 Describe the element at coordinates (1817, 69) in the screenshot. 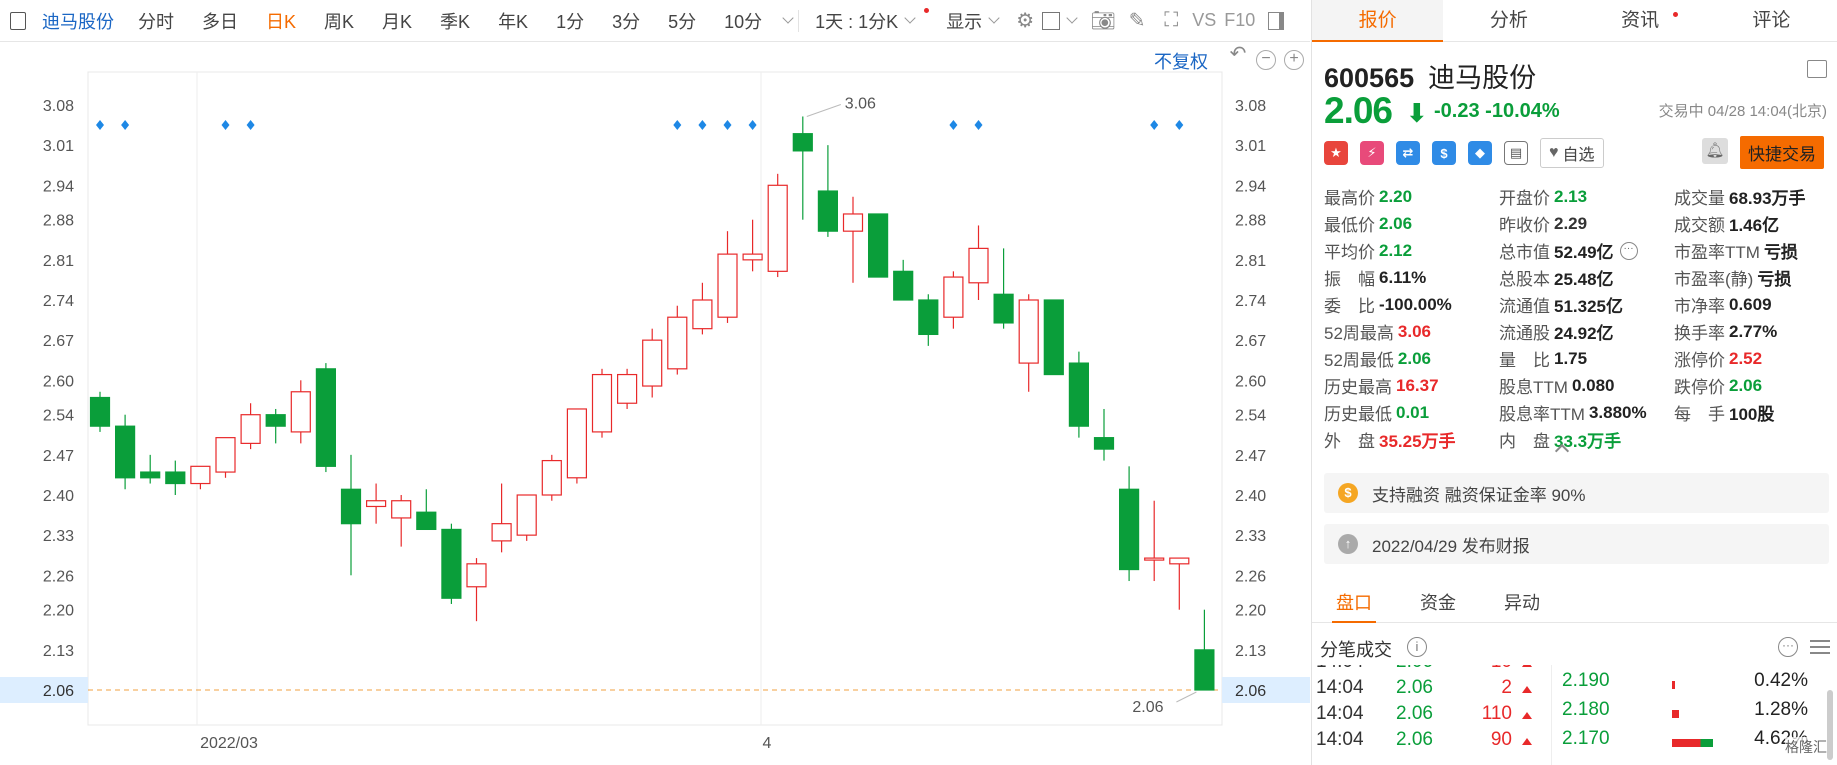

I see `layout-toggle-icon` at that location.